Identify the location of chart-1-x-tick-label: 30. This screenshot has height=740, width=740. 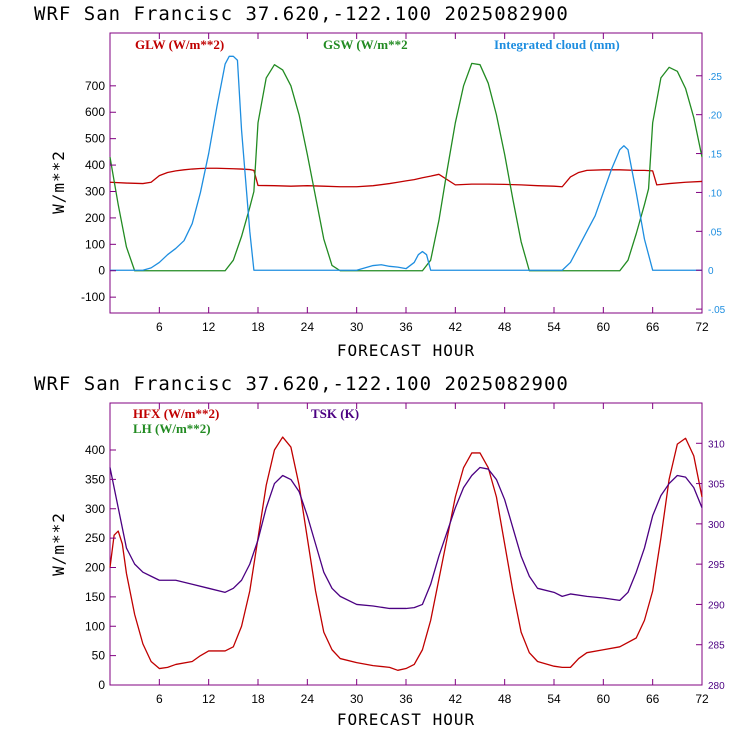
(357, 327).